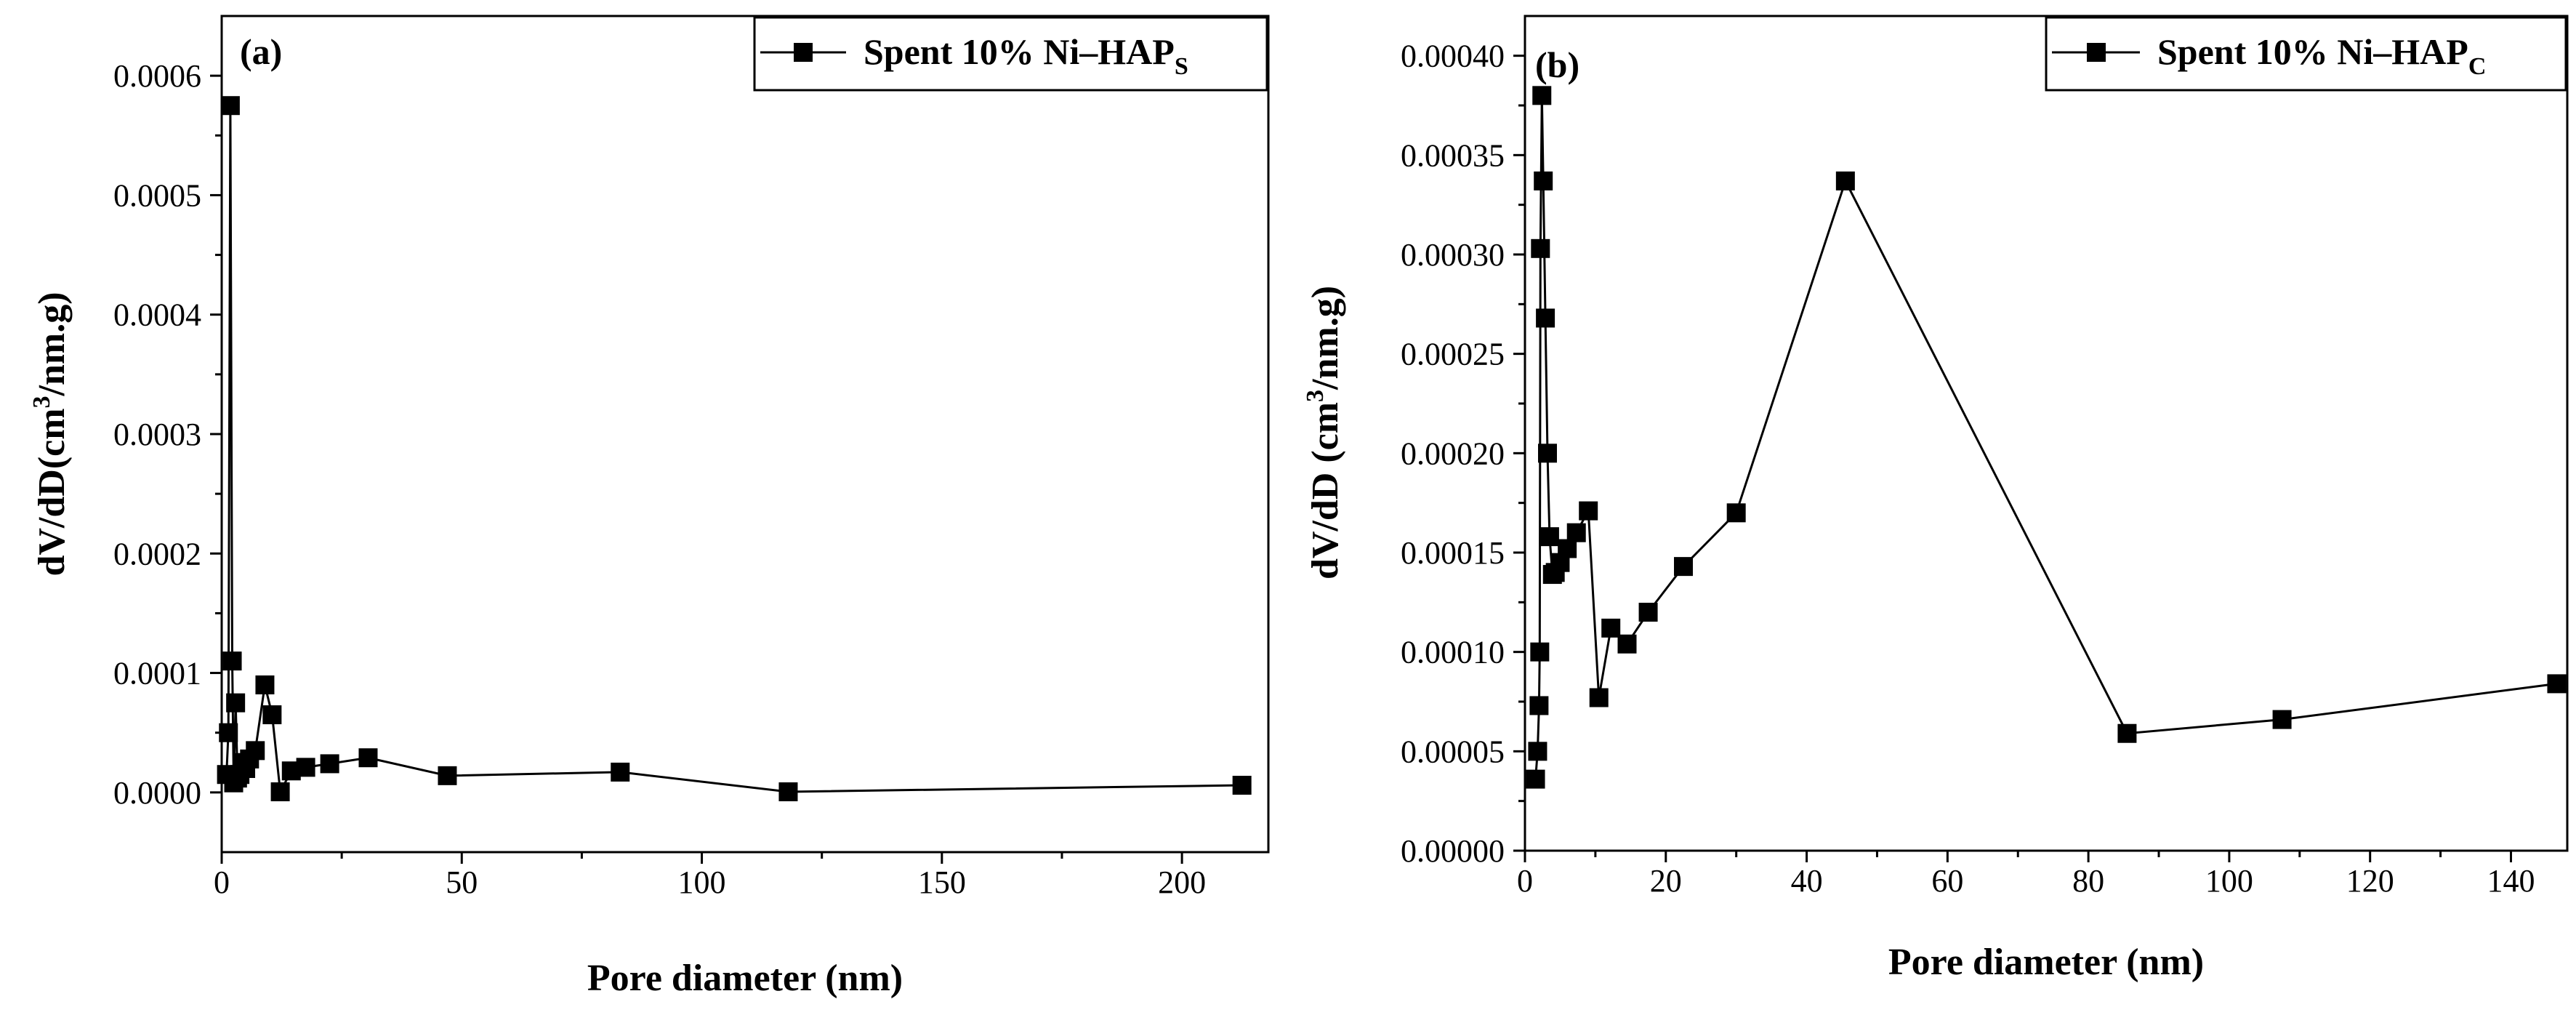 This screenshot has height=1015, width=2576. Describe the element at coordinates (1453, 454) in the screenshot. I see `panel-b-y-tick-label: 0.00020` at that location.